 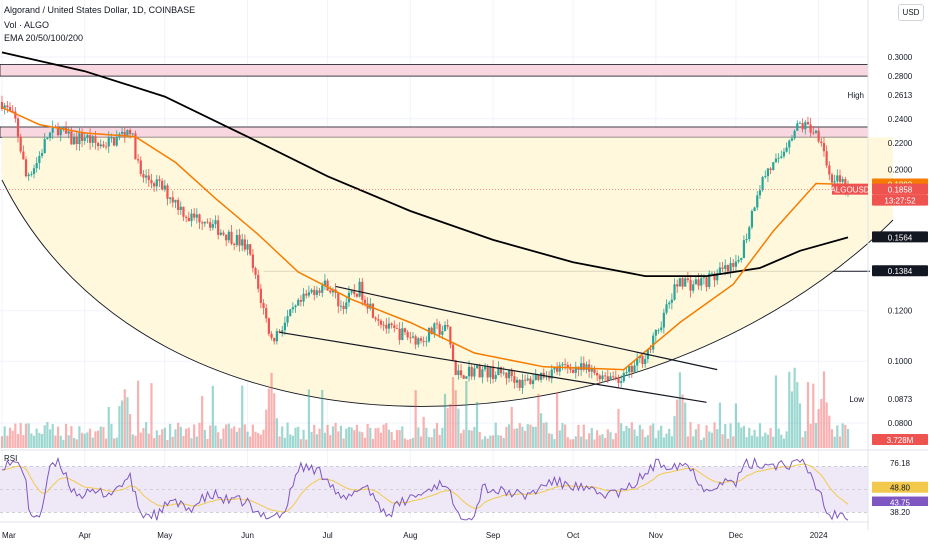 I want to click on x-tick-label: Jun, so click(x=247, y=535).